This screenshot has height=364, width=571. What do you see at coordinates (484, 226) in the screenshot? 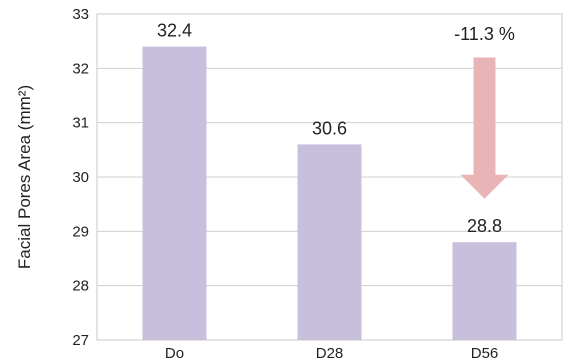
I see `data-label: 28.8` at bounding box center [484, 226].